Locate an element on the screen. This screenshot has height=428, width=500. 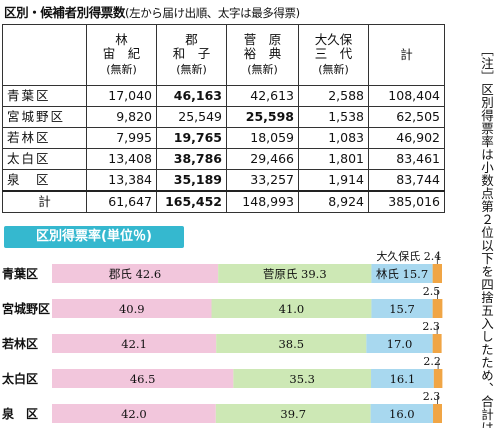
data-label: 2.5 is located at coordinates (432, 291).